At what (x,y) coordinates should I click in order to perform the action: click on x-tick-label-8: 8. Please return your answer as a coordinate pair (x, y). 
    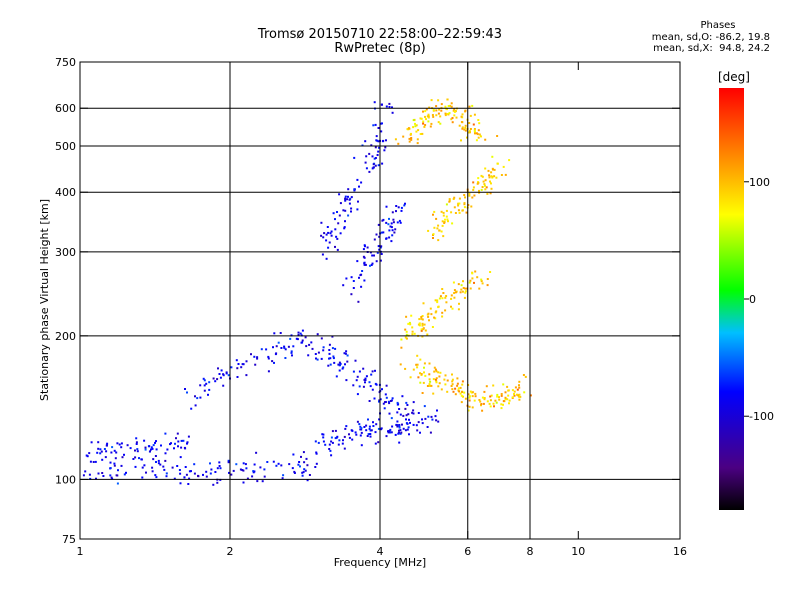
    Looking at the image, I should click on (530, 551).